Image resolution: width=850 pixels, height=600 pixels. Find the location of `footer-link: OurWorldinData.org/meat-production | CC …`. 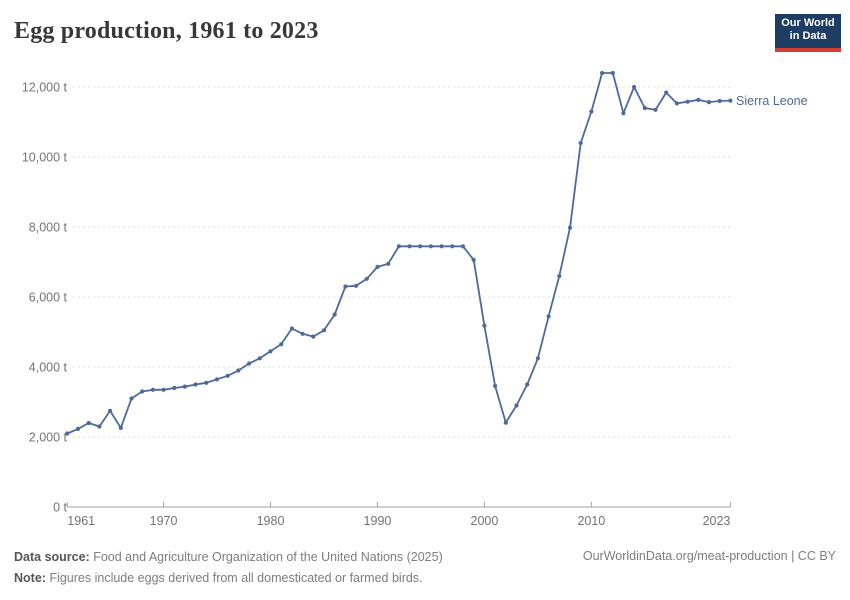

footer-link: OurWorldinData.org/meat-production | CC … is located at coordinates (709, 556).